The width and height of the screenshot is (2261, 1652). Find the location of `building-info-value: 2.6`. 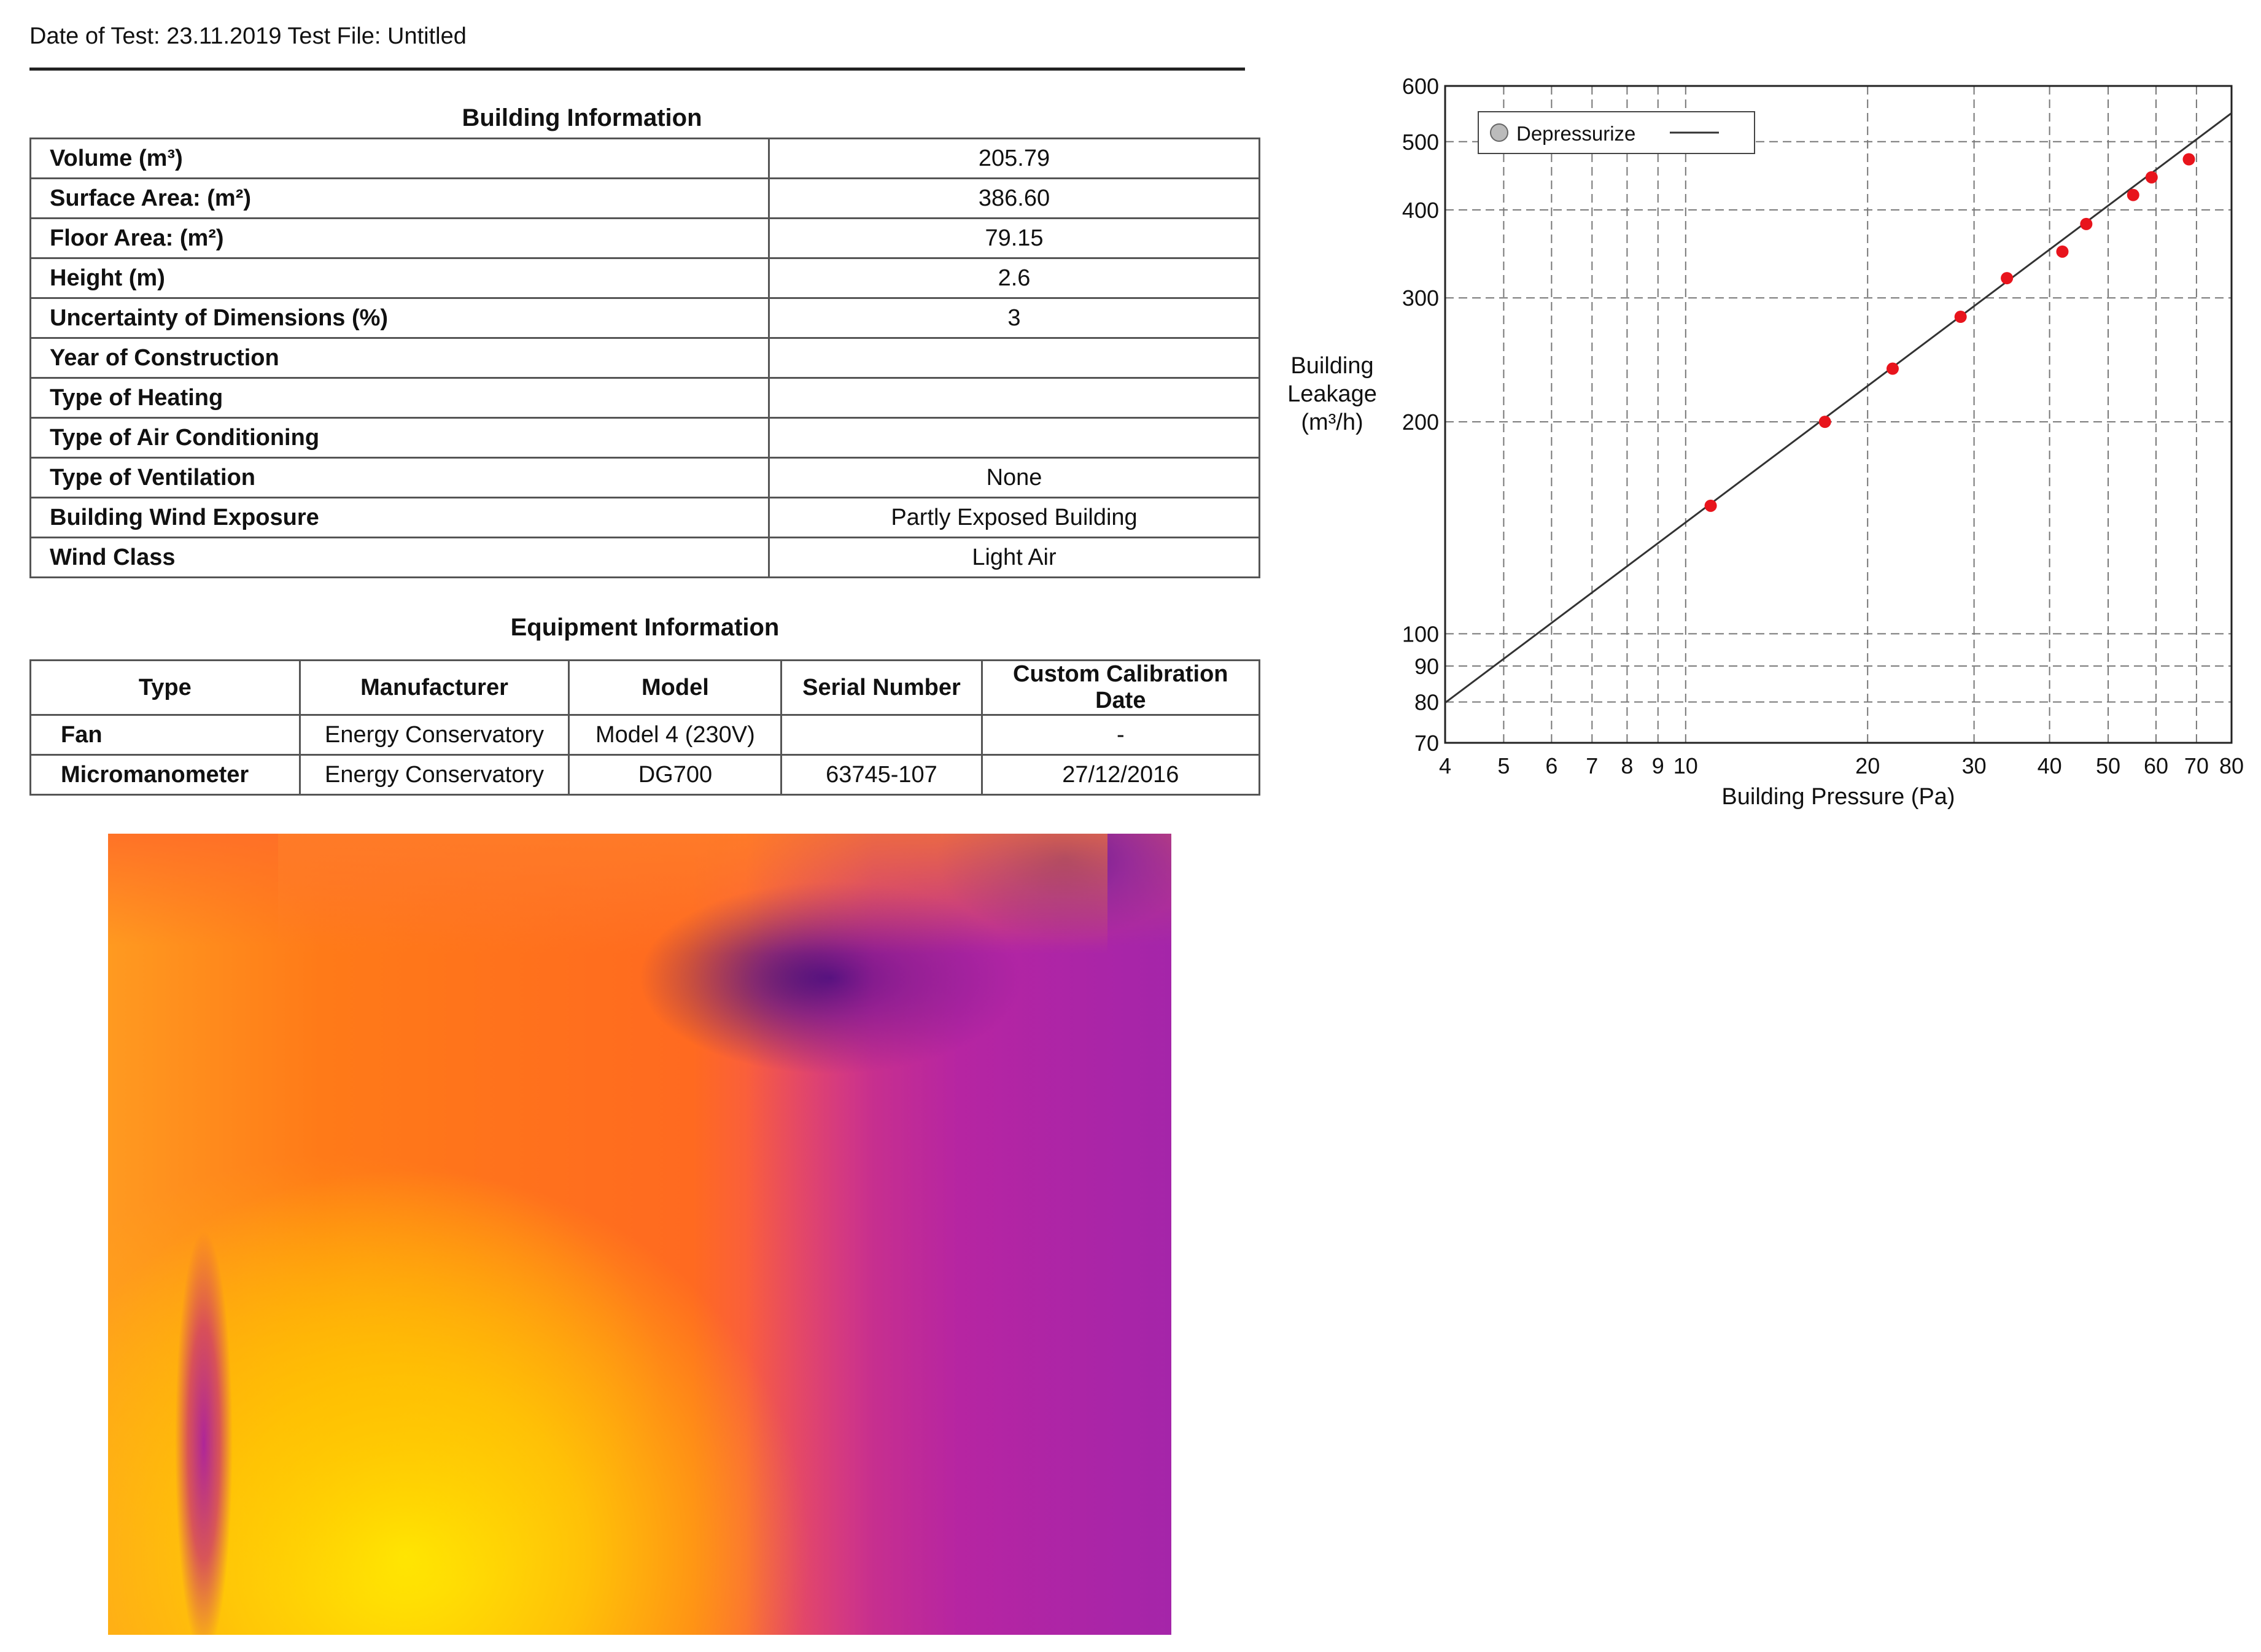

building-info-value: 2.6 is located at coordinates (1014, 278).